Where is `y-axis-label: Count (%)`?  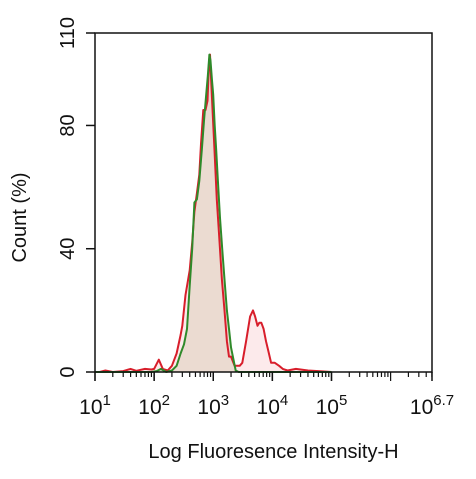 y-axis-label: Count (%) is located at coordinates (20, 217).